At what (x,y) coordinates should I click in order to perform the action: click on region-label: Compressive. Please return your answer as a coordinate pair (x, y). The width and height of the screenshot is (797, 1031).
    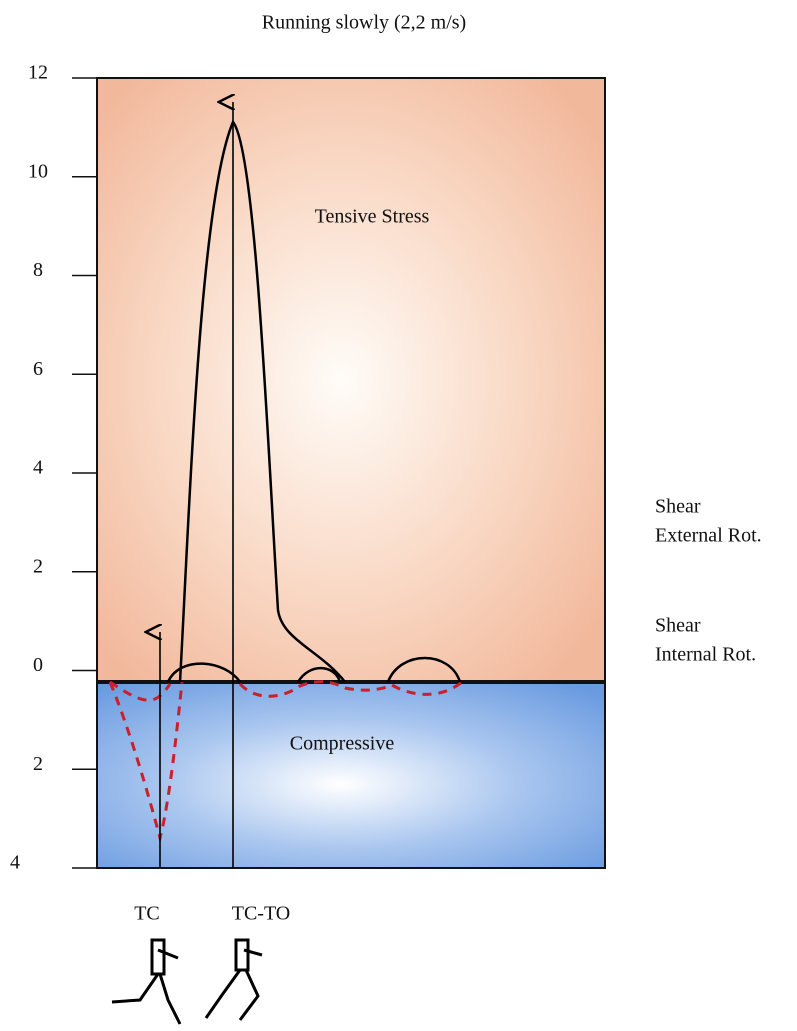
    Looking at the image, I should click on (342, 744).